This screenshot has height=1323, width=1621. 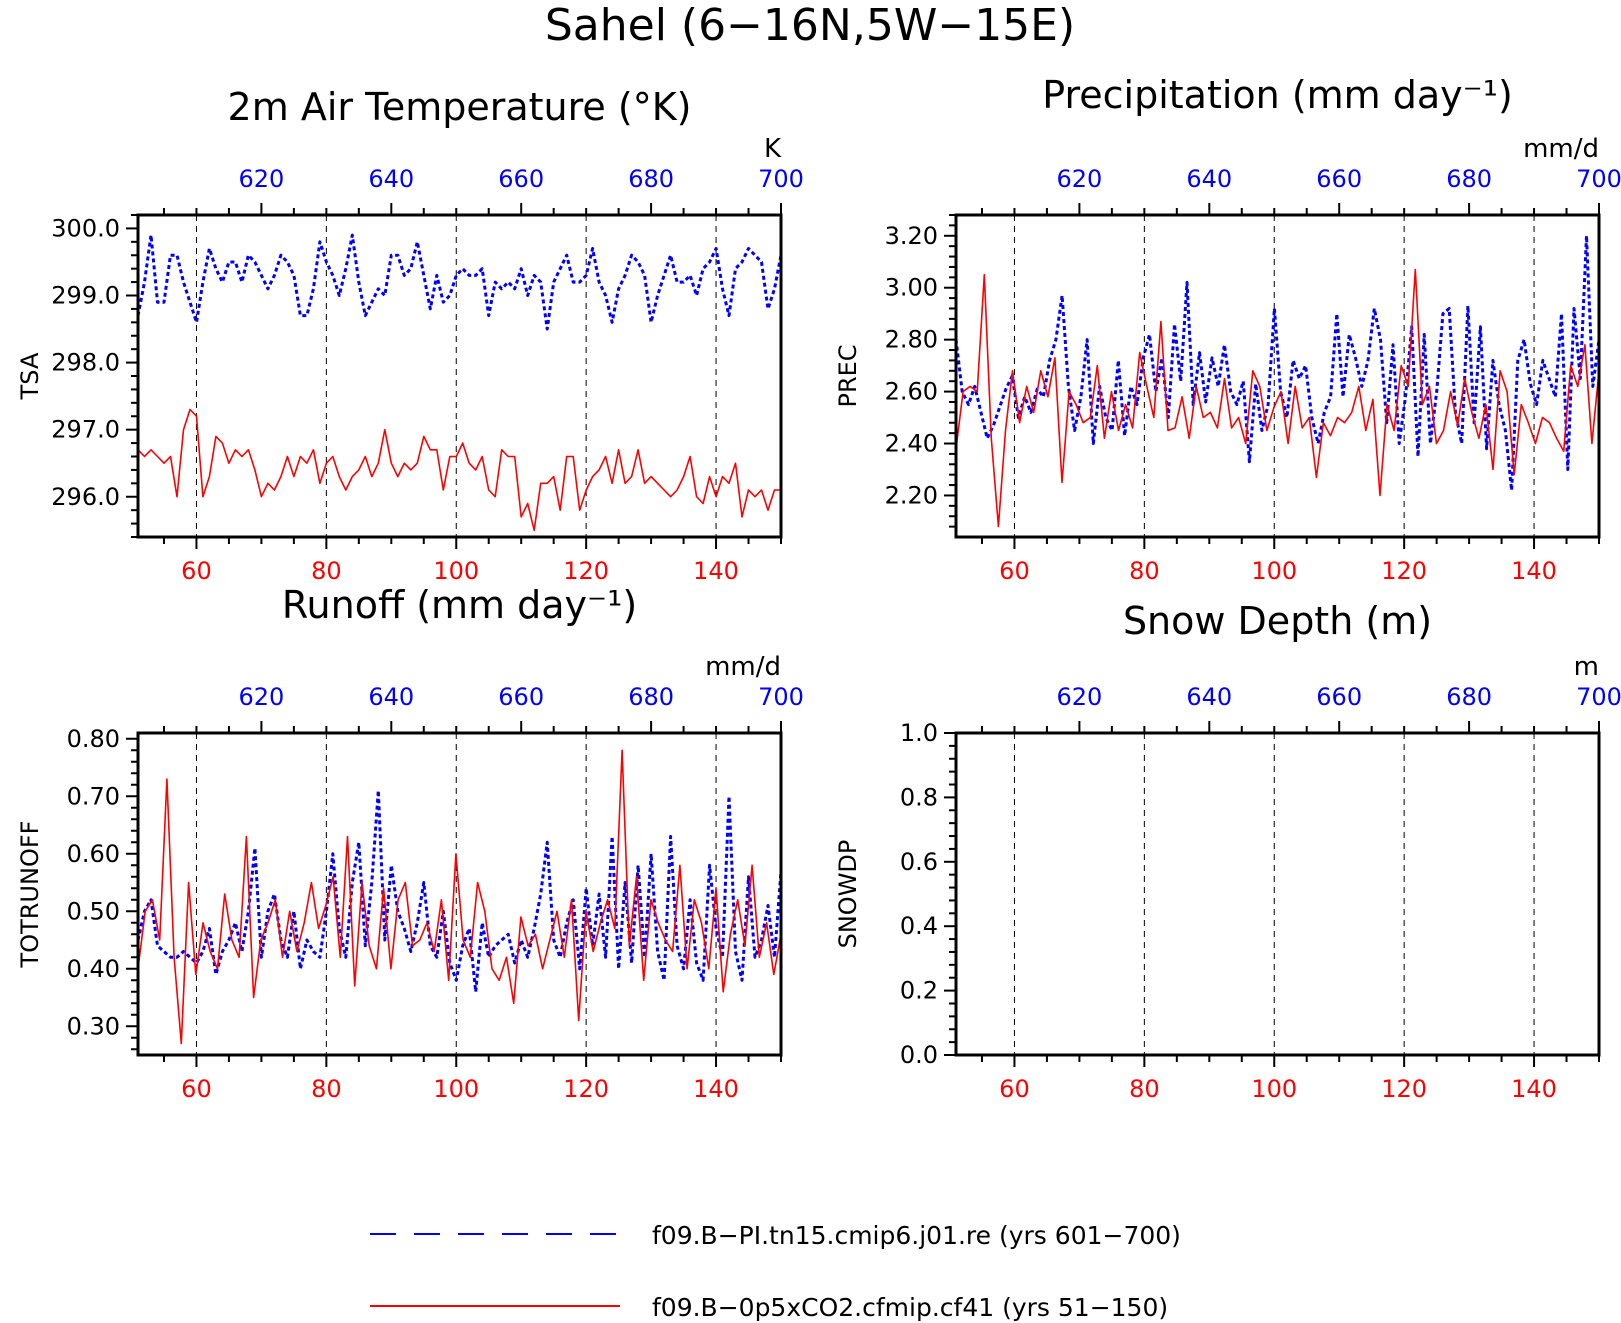 I want to click on y-tick-label: 0.6, so click(x=919, y=862).